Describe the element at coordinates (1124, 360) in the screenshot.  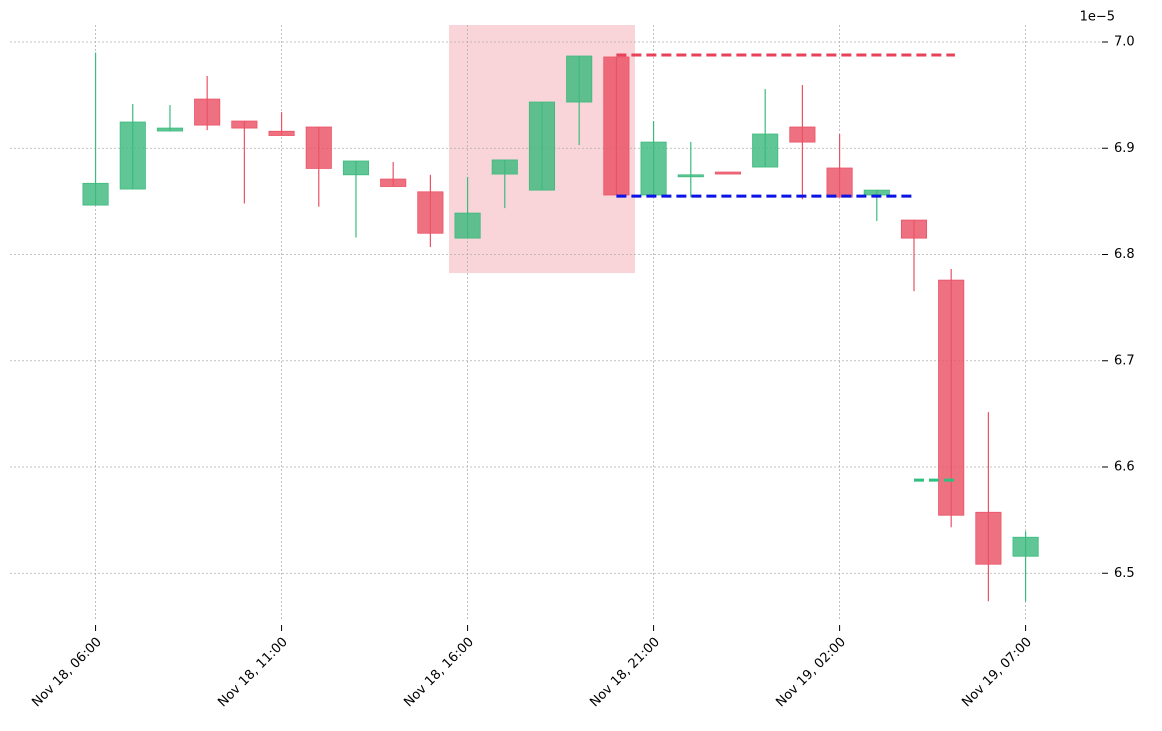
I see `y-tick-label: 6.7` at that location.